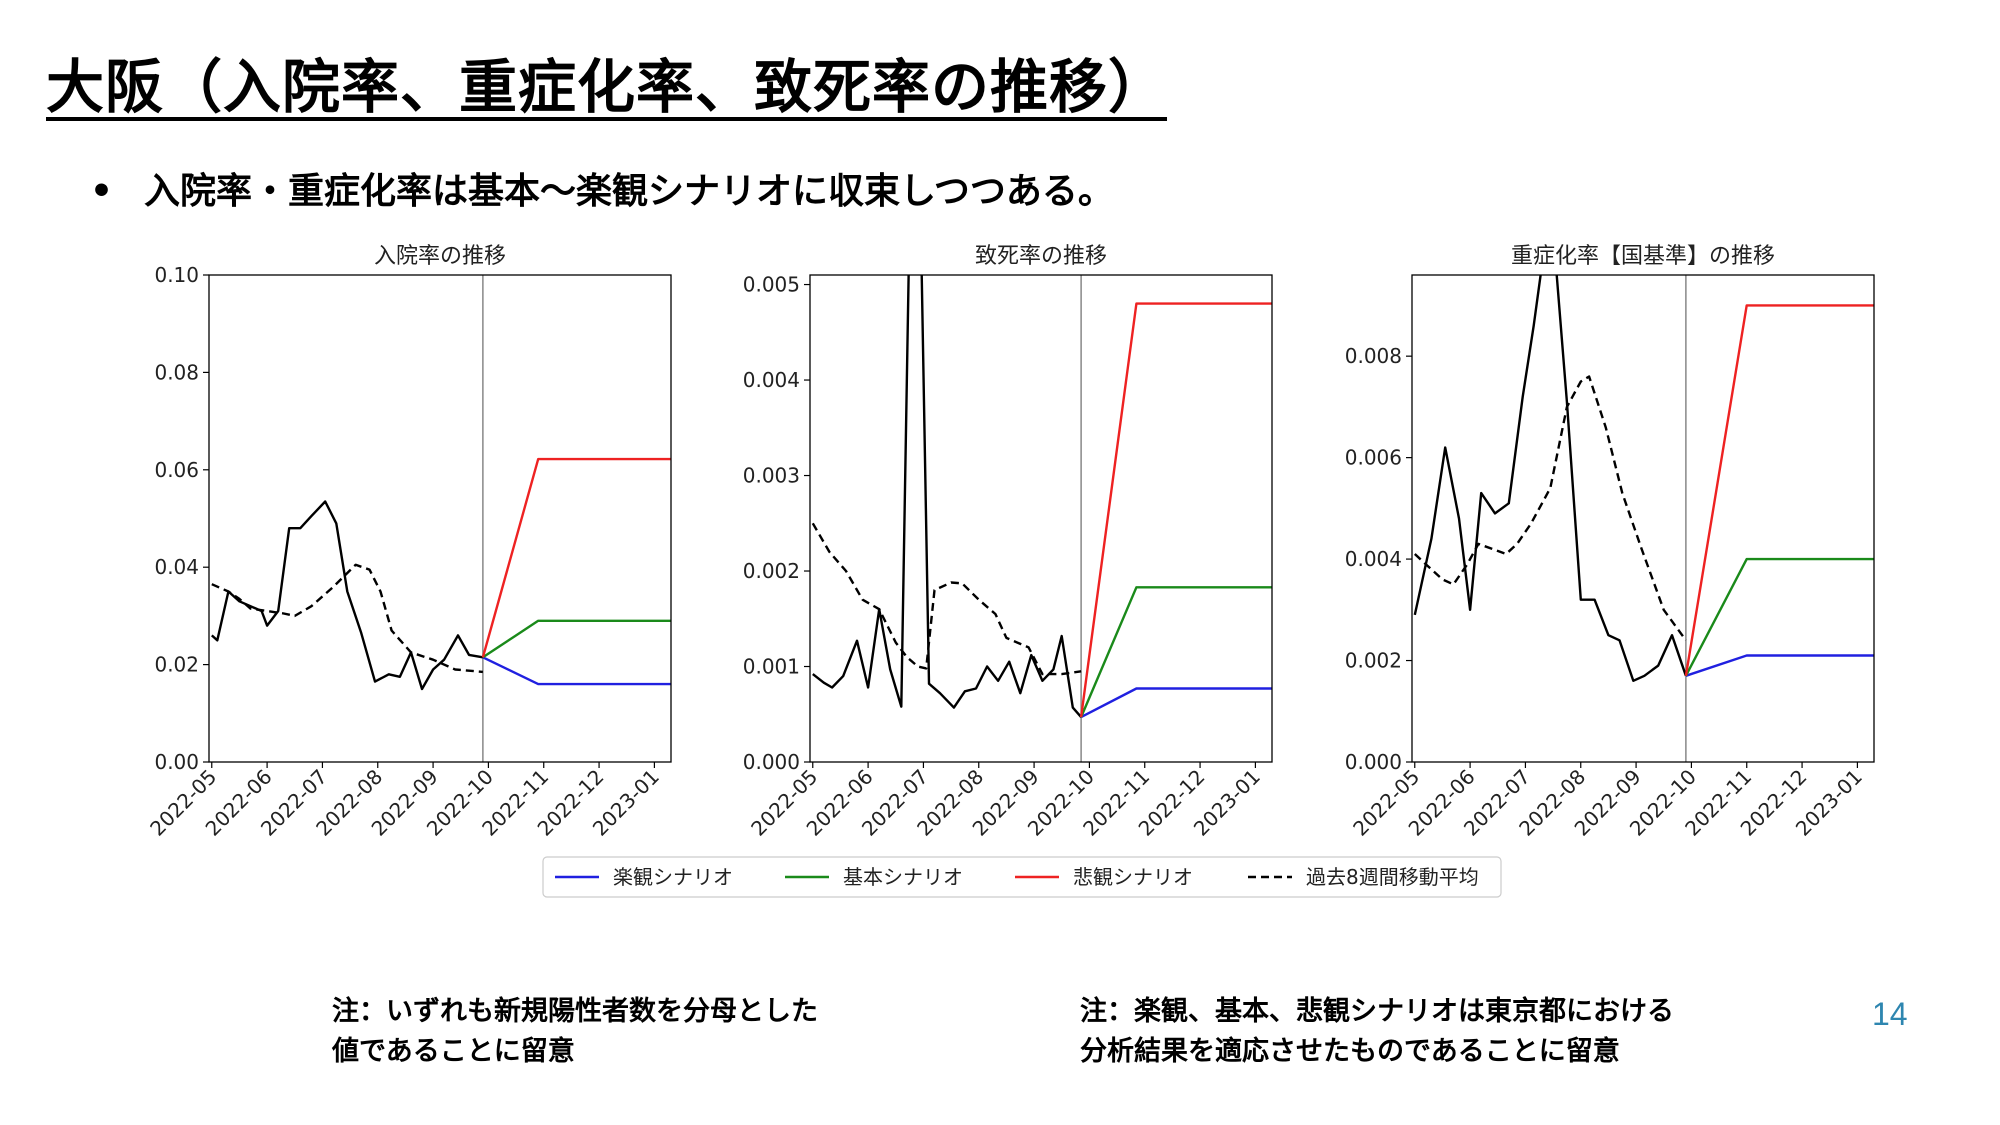 Image resolution: width=2000 pixels, height=1125 pixels. Describe the element at coordinates (673, 877) in the screenshot. I see `legend-label: 楽観シナリオ` at that location.